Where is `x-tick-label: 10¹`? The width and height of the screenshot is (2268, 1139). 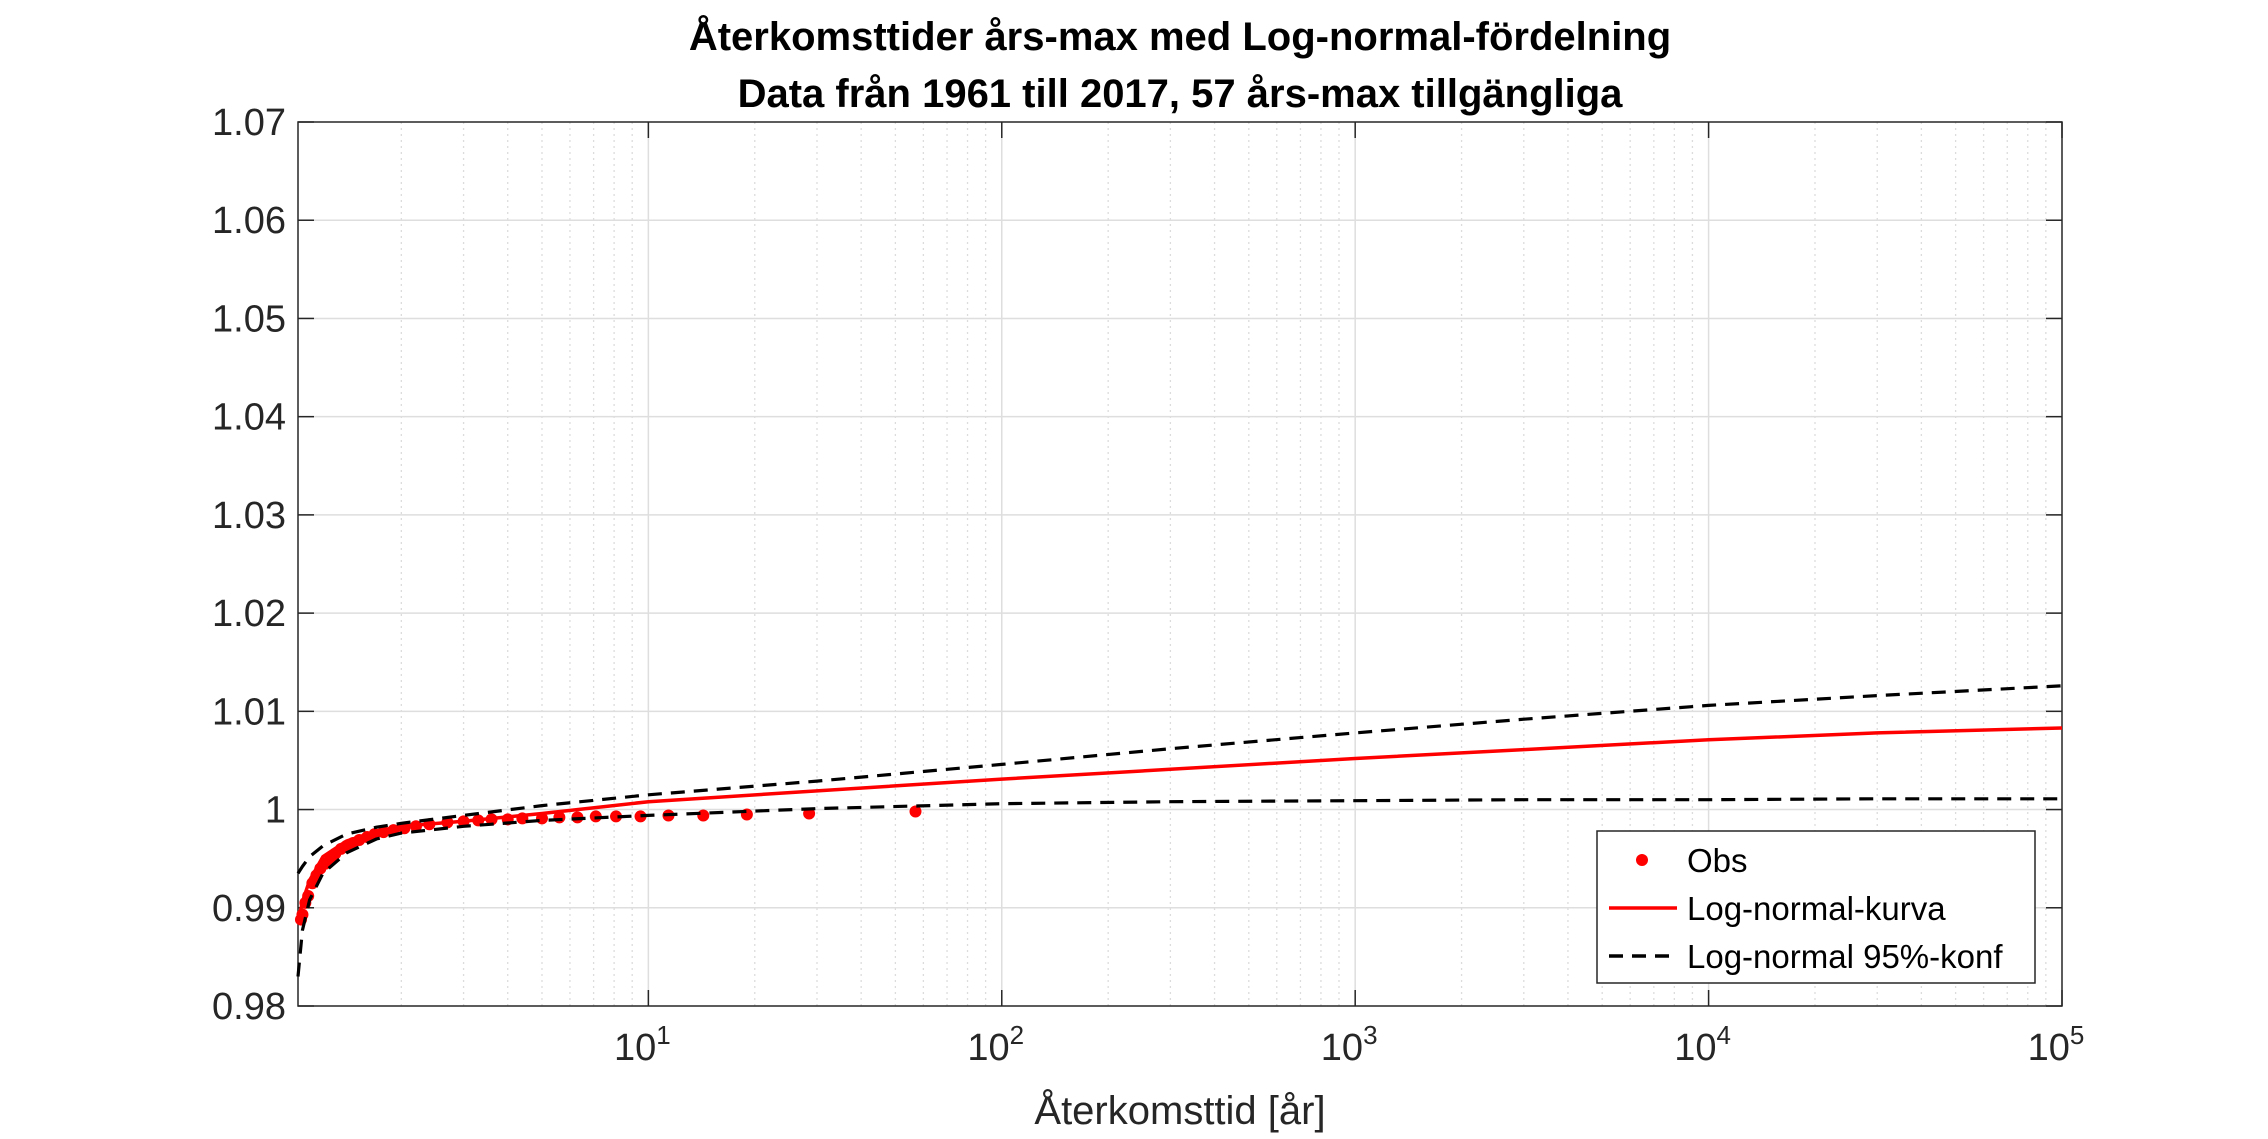
x-tick-label: 10¹ is located at coordinates (642, 1044).